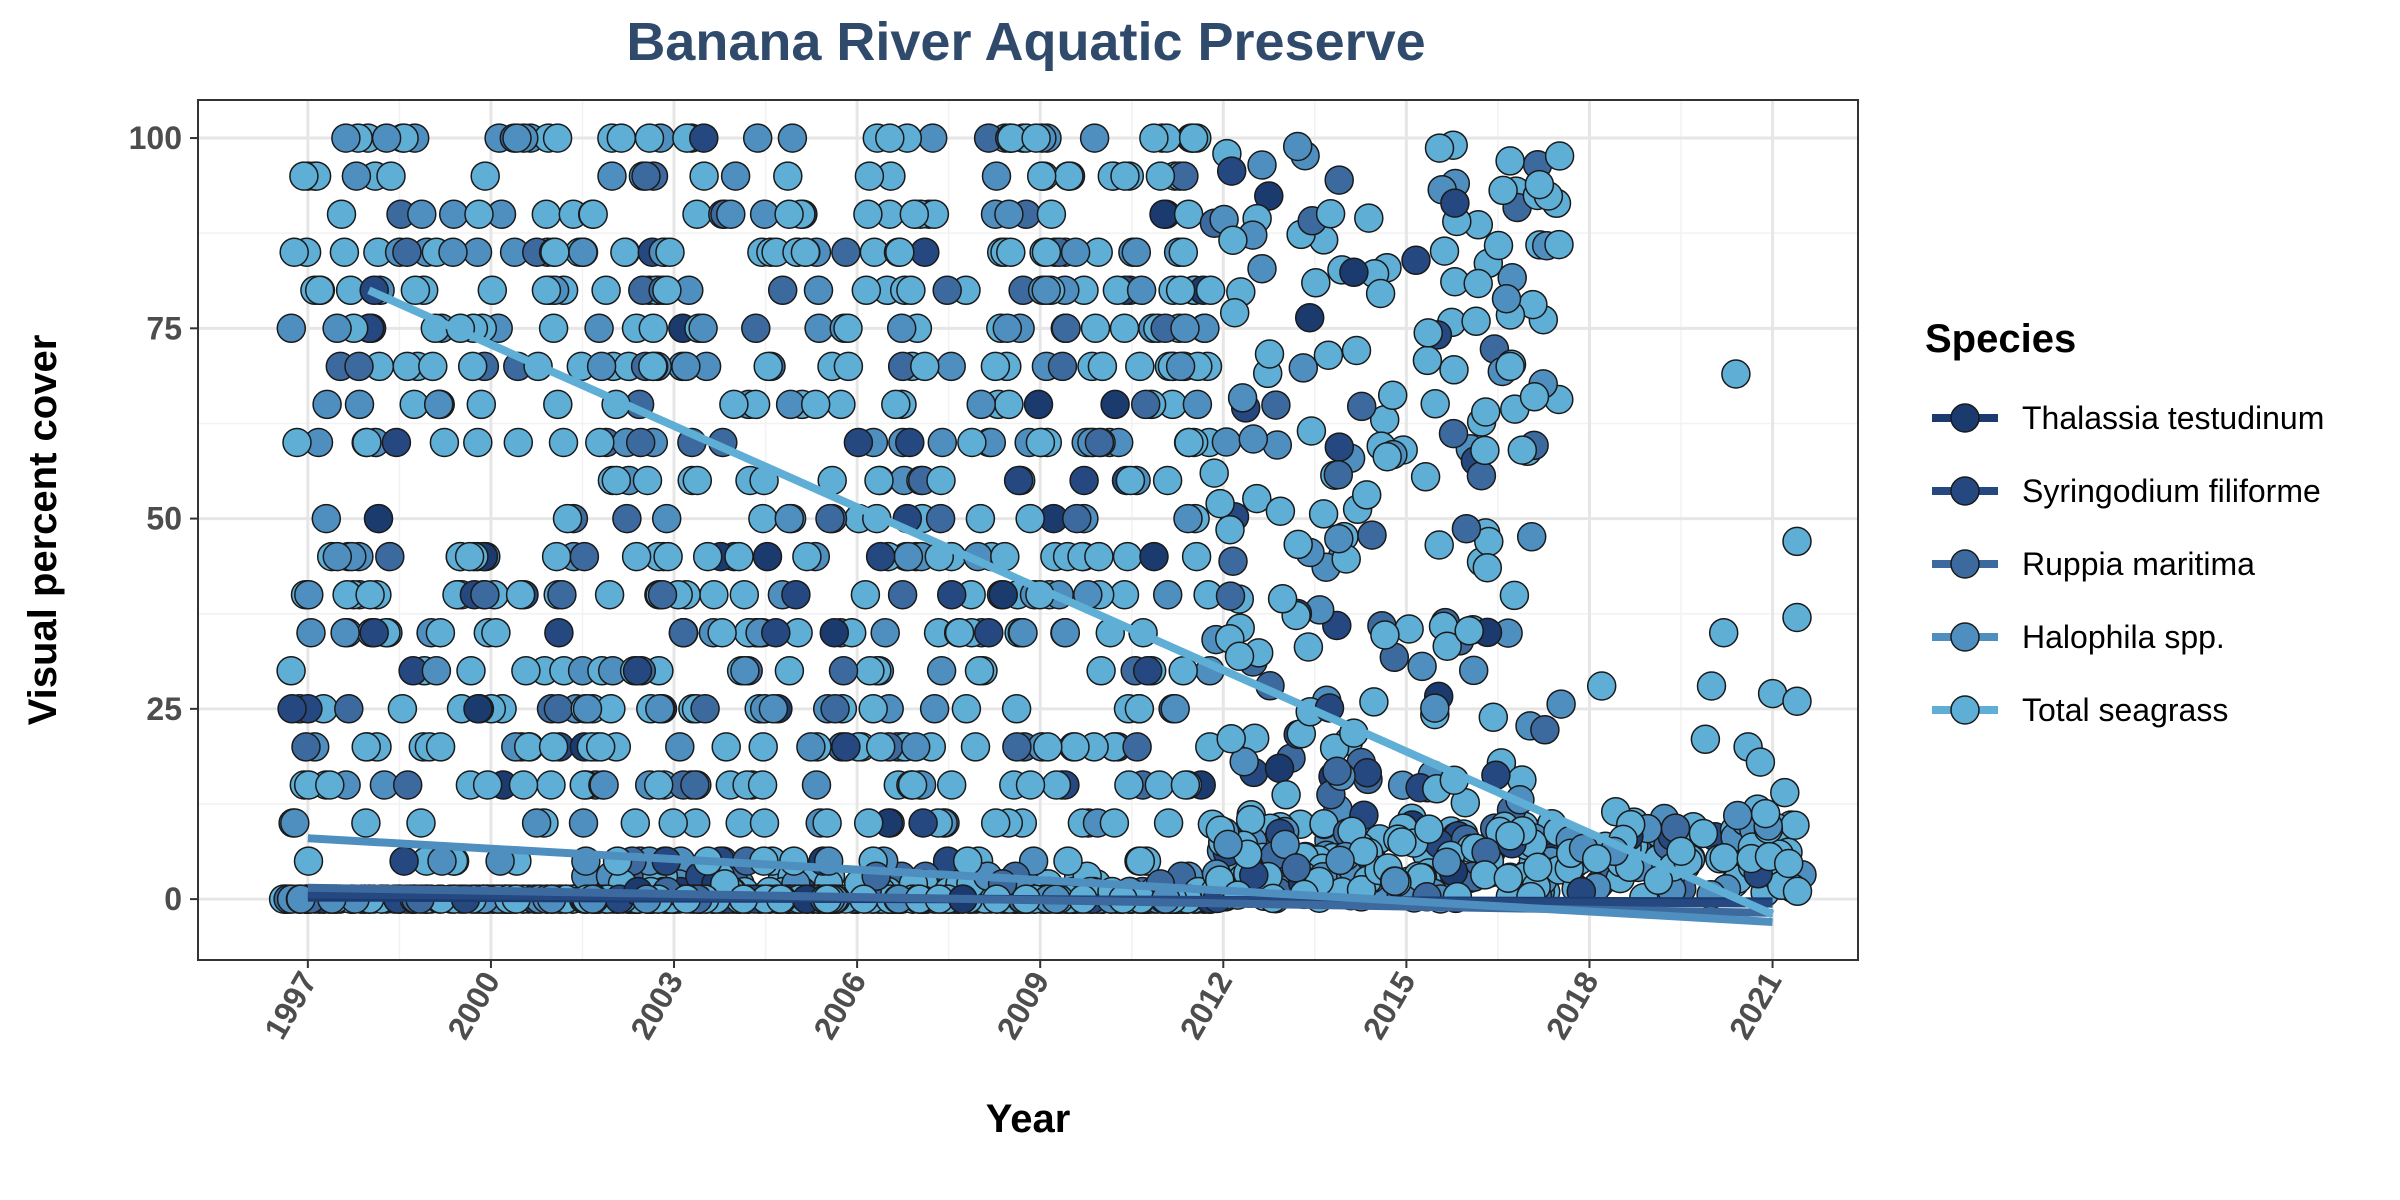  Describe the element at coordinates (839, 1006) in the screenshot. I see `x-tick-label: 2006` at that location.